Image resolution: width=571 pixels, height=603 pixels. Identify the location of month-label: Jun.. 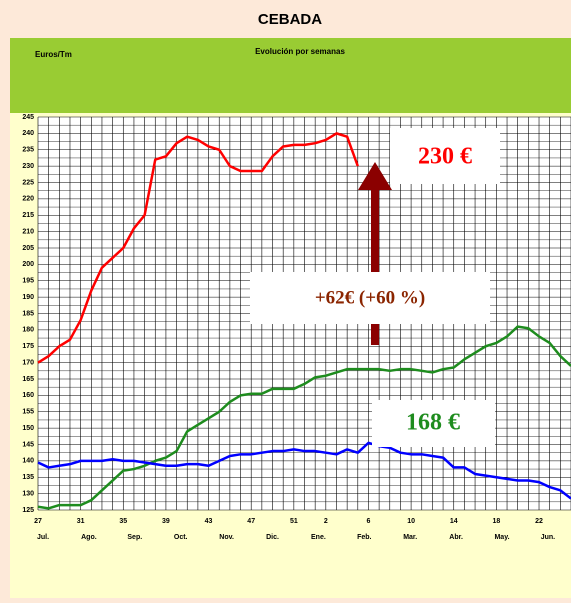
(548, 537).